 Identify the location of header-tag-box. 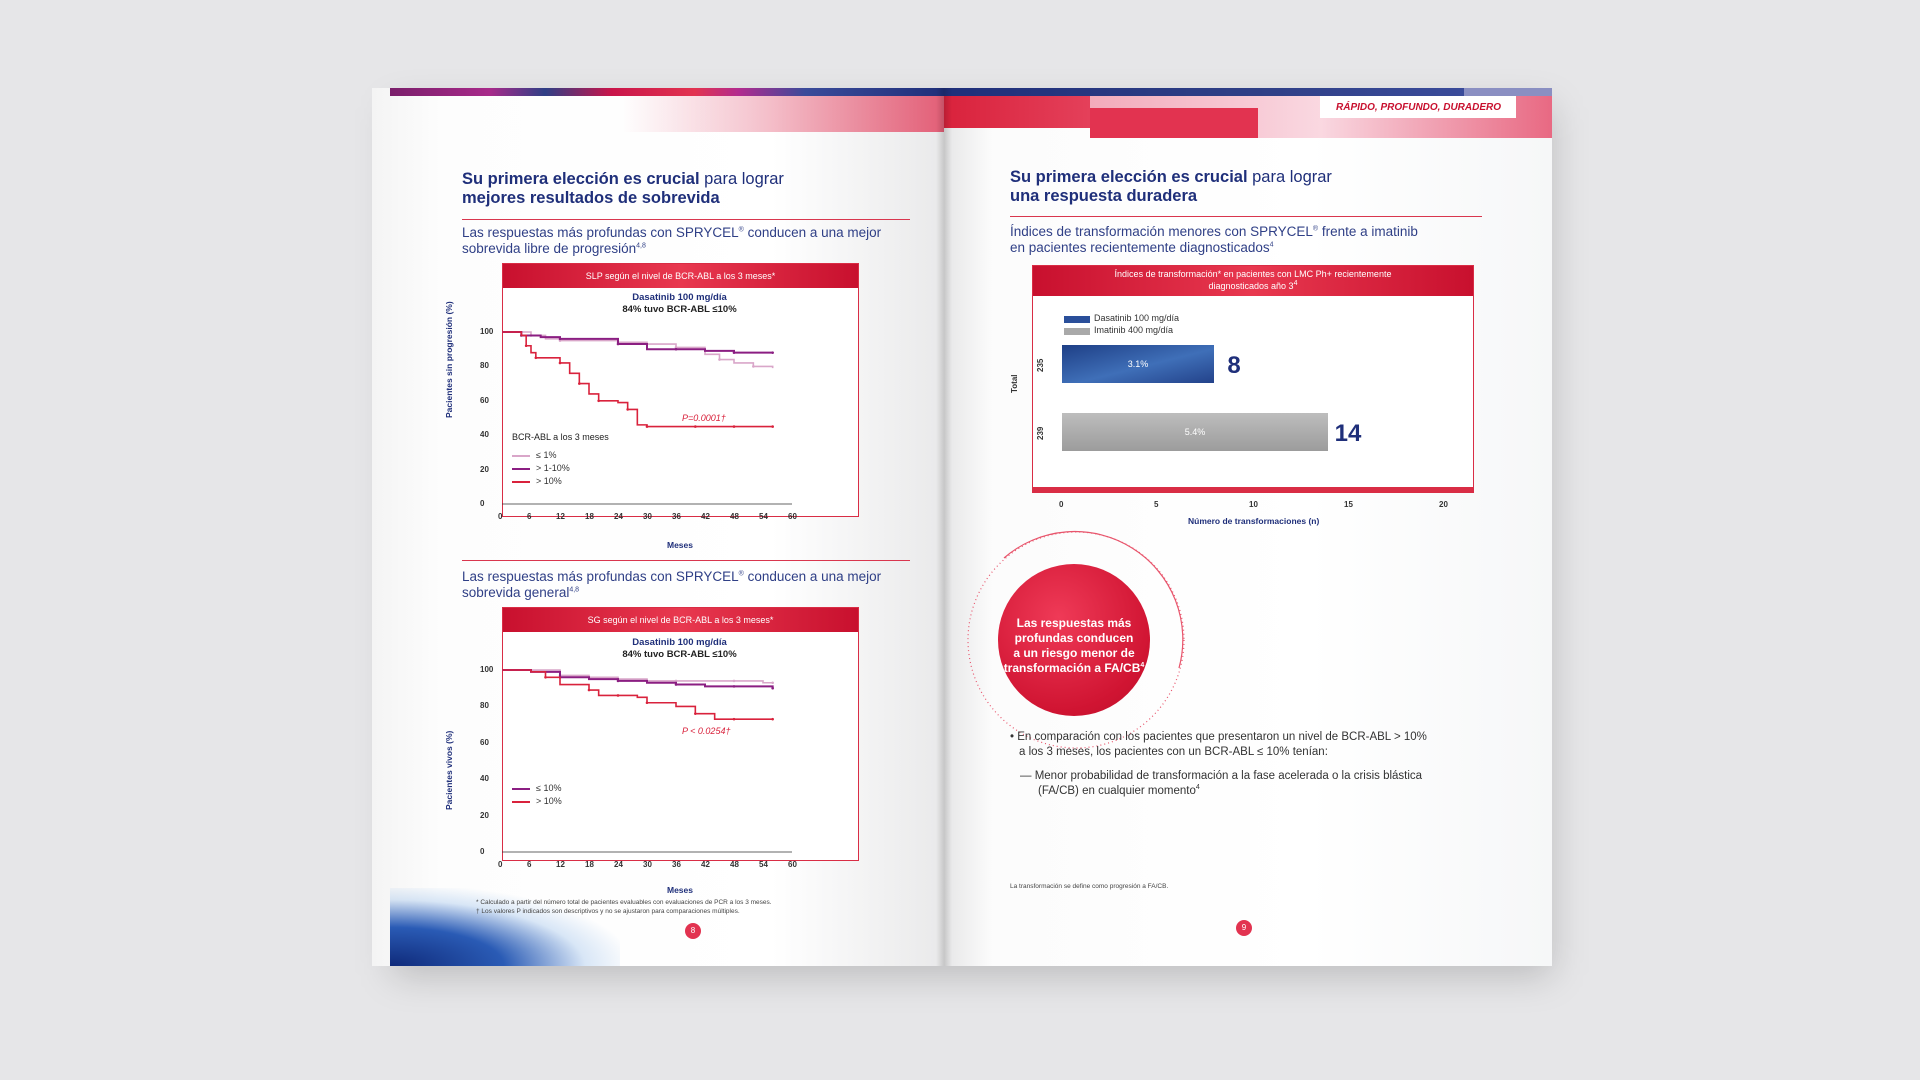
(1418, 107).